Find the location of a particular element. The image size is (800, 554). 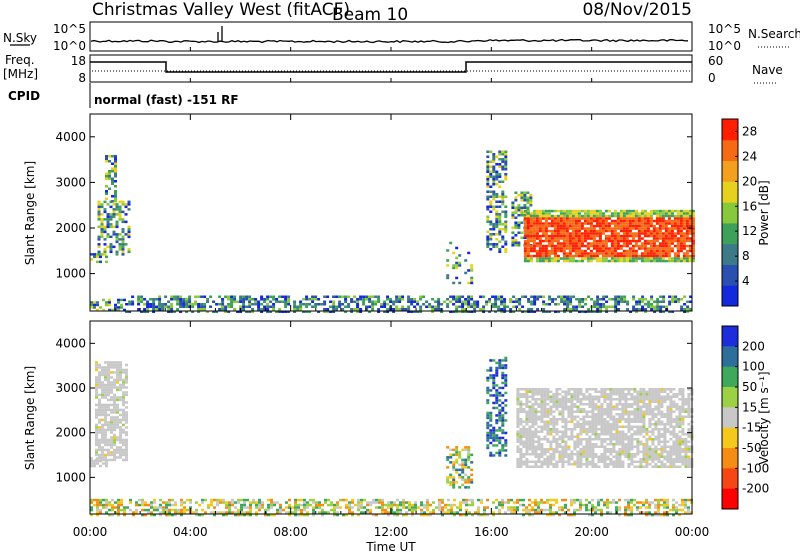

colorbar-swatch is located at coordinates (730, 275).